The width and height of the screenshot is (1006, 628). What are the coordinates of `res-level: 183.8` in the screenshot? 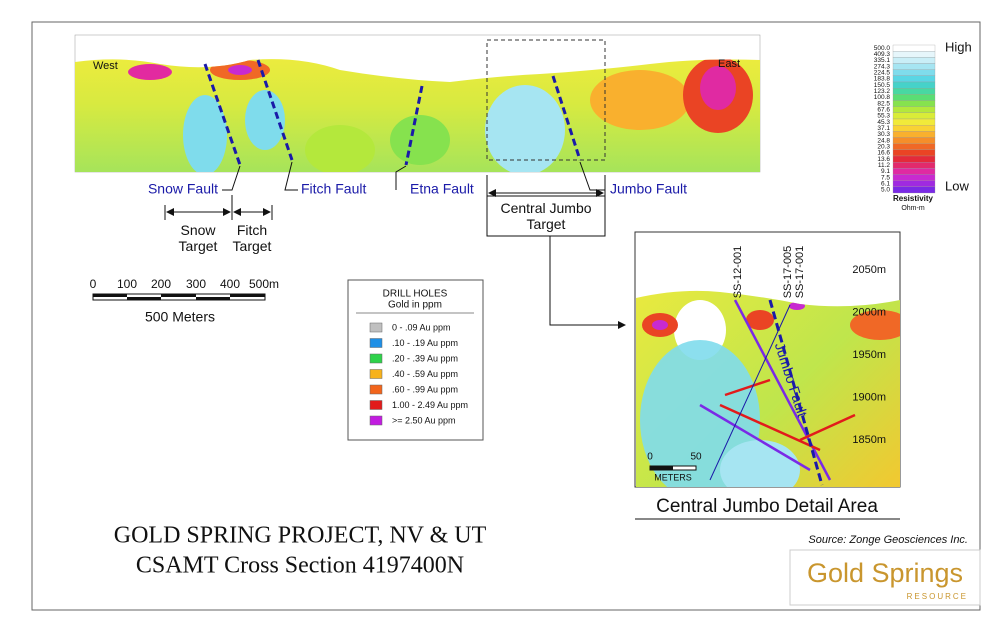 It's located at (882, 79).